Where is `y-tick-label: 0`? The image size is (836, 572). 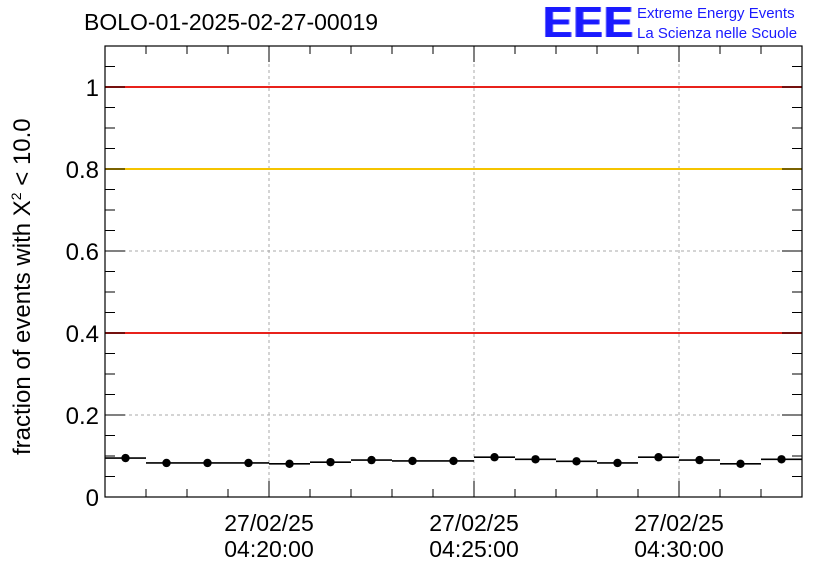 y-tick-label: 0 is located at coordinates (92, 498).